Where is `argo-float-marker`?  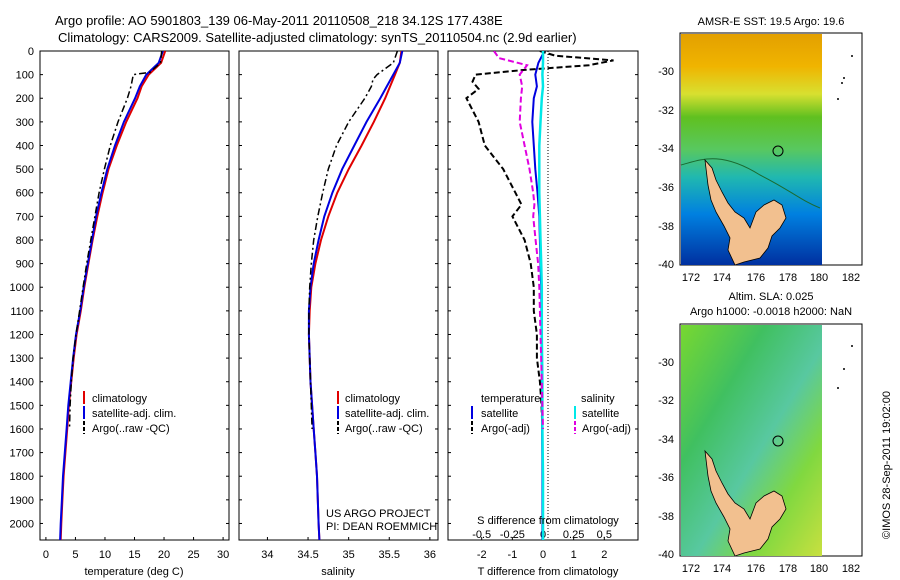
argo-float-marker is located at coordinates (778, 441).